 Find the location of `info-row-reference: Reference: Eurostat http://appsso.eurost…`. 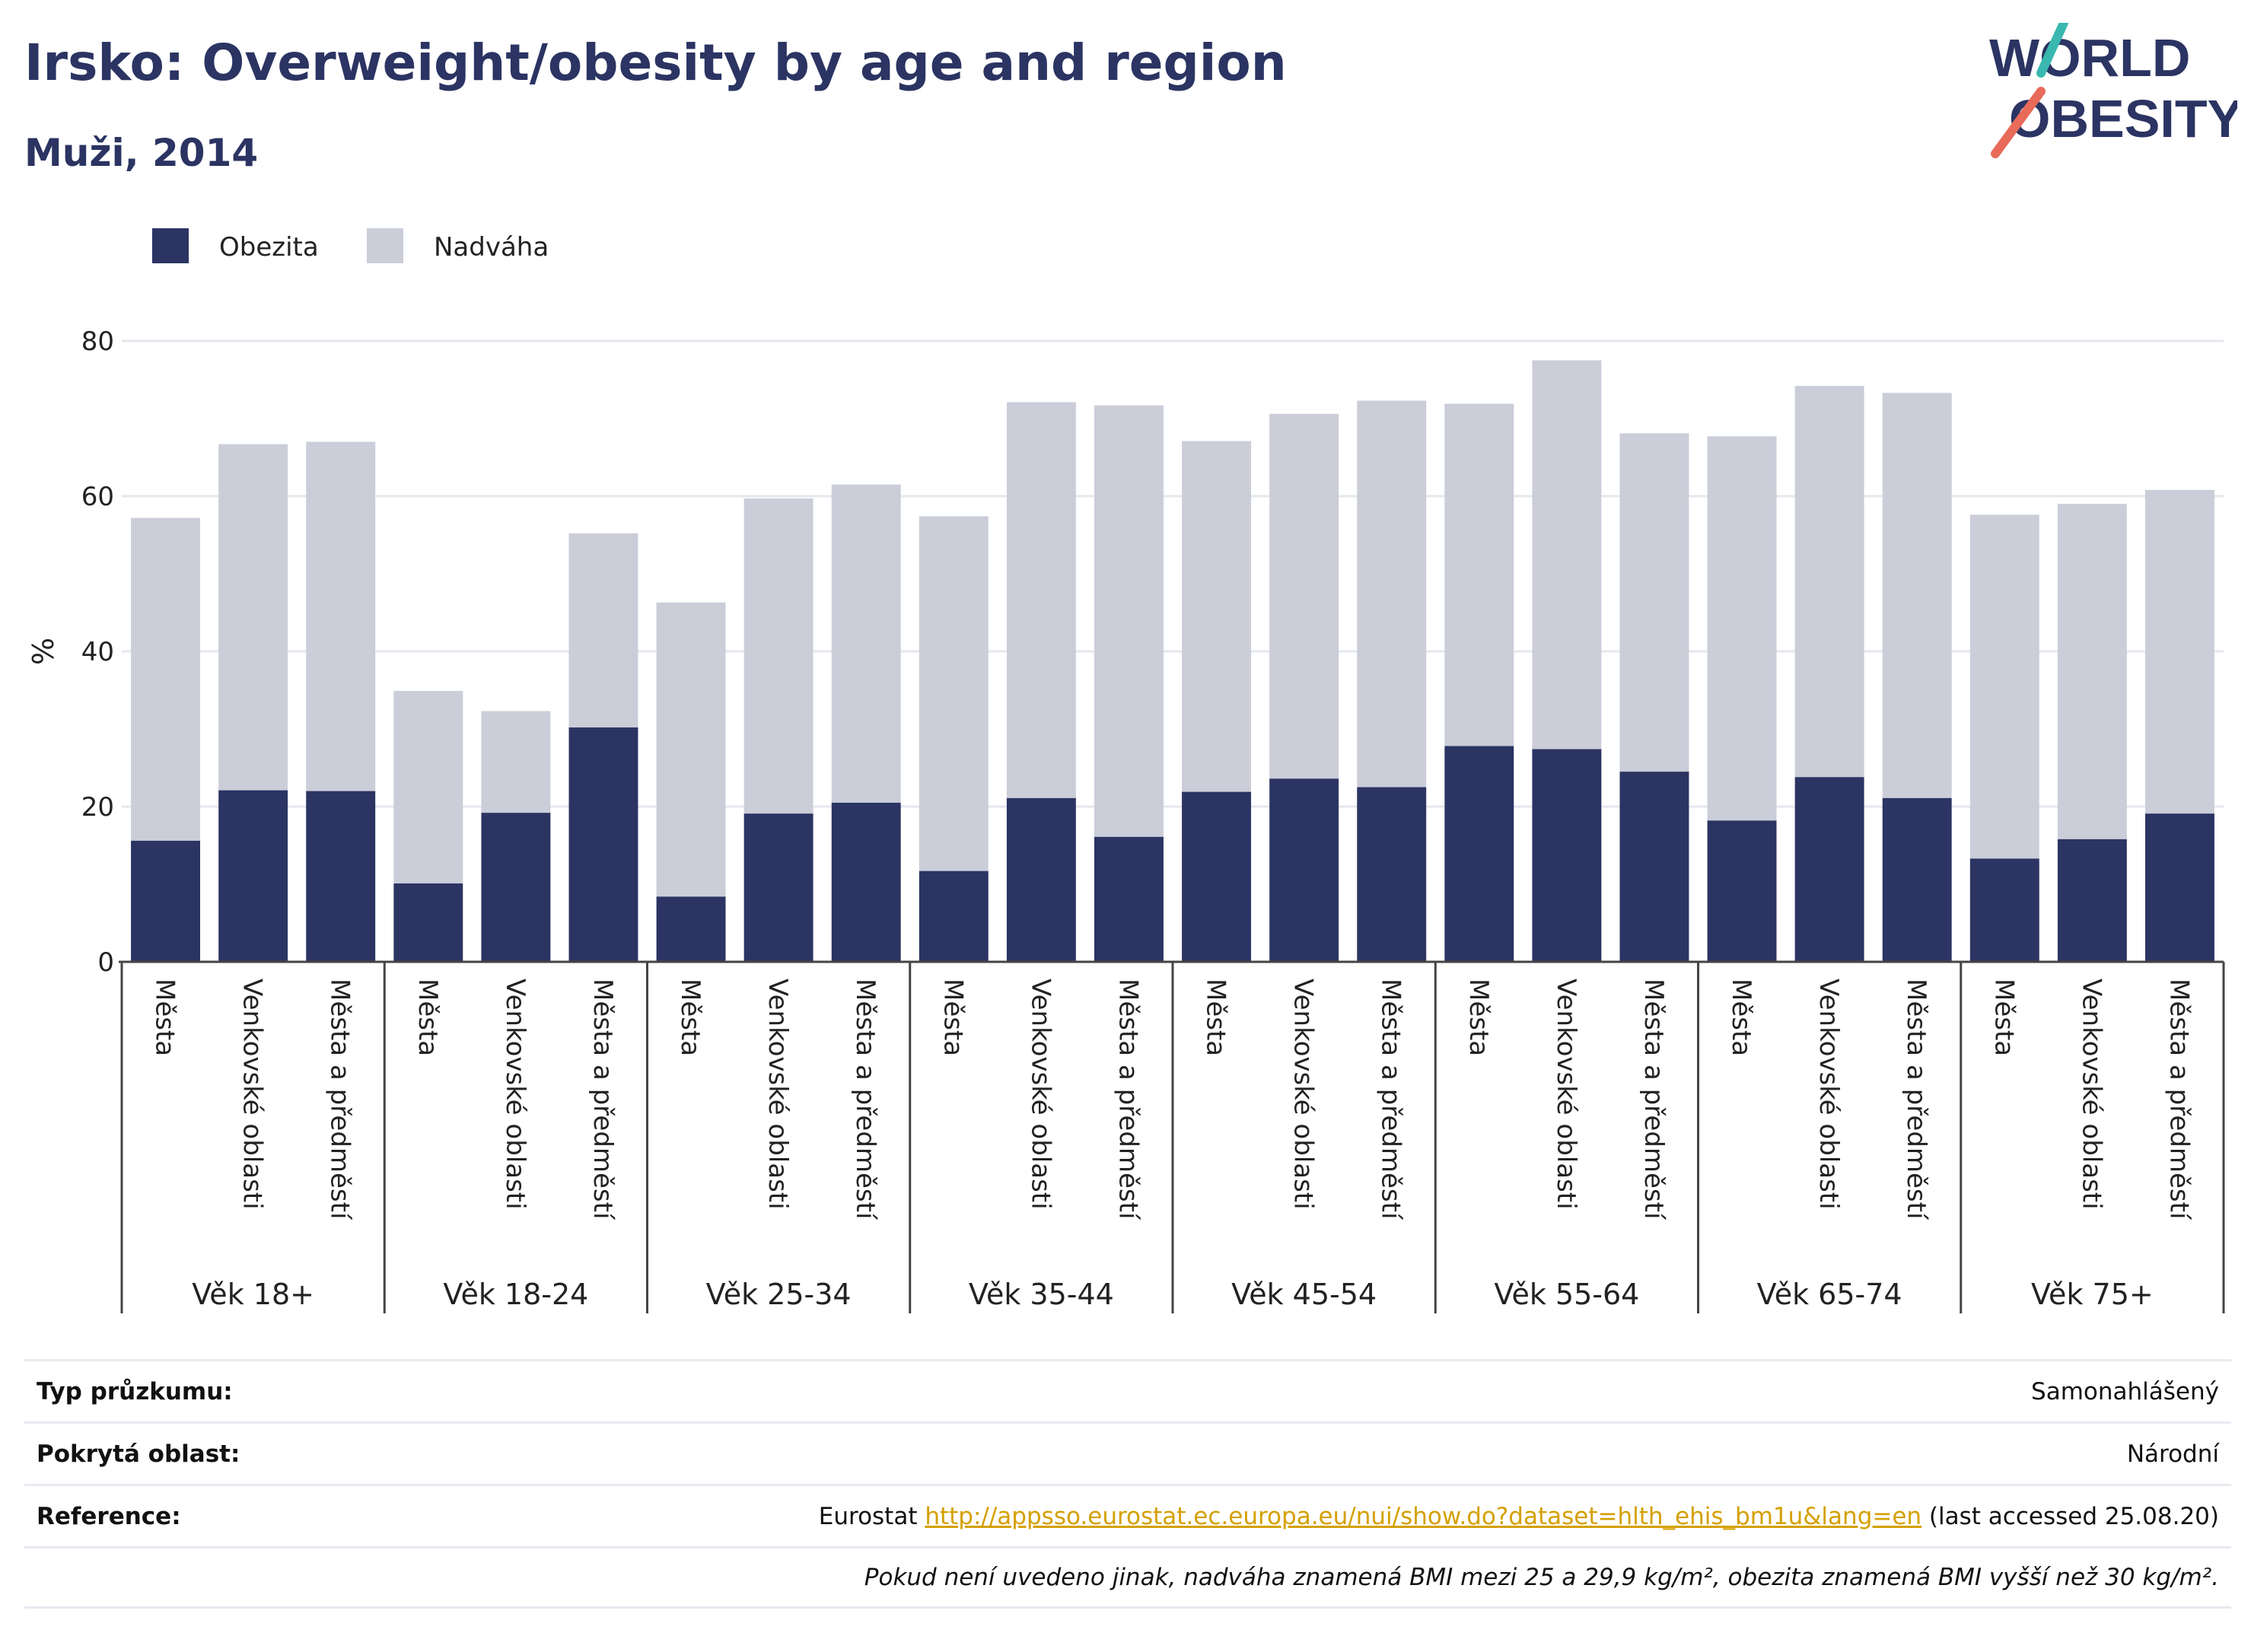

info-row-reference: Reference: Eurostat http://appsso.eurost… is located at coordinates (1127, 1515).